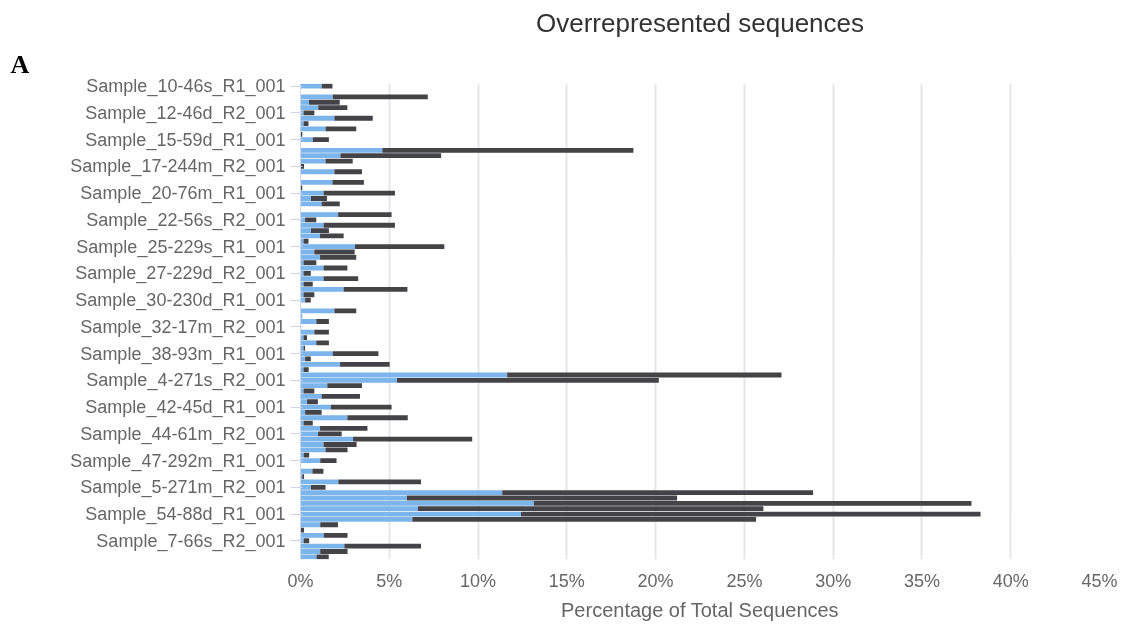 The height and width of the screenshot is (639, 1129). What do you see at coordinates (180, 301) in the screenshot?
I see `y-tick-label: Sample_30-230d_R1_001` at bounding box center [180, 301].